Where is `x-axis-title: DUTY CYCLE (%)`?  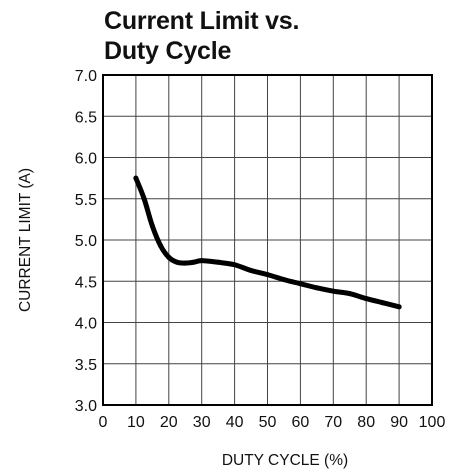
x-axis-title: DUTY CYCLE (%) is located at coordinates (285, 460).